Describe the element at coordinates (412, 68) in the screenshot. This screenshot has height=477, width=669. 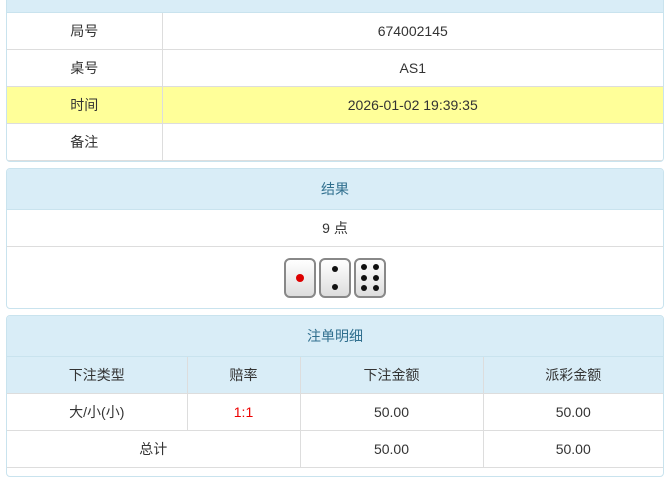
I see `table-number: AS1` at that location.